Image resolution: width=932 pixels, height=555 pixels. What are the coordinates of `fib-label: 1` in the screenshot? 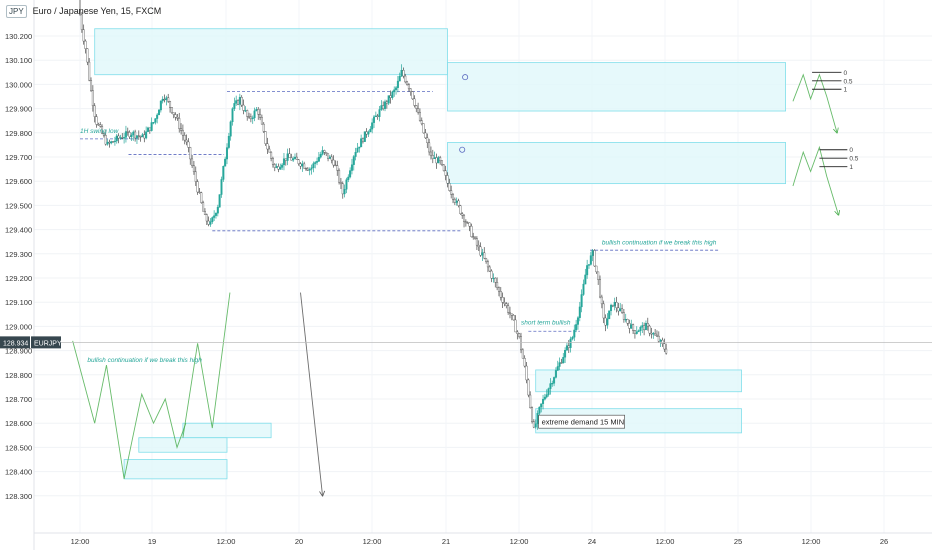 It's located at (845, 90).